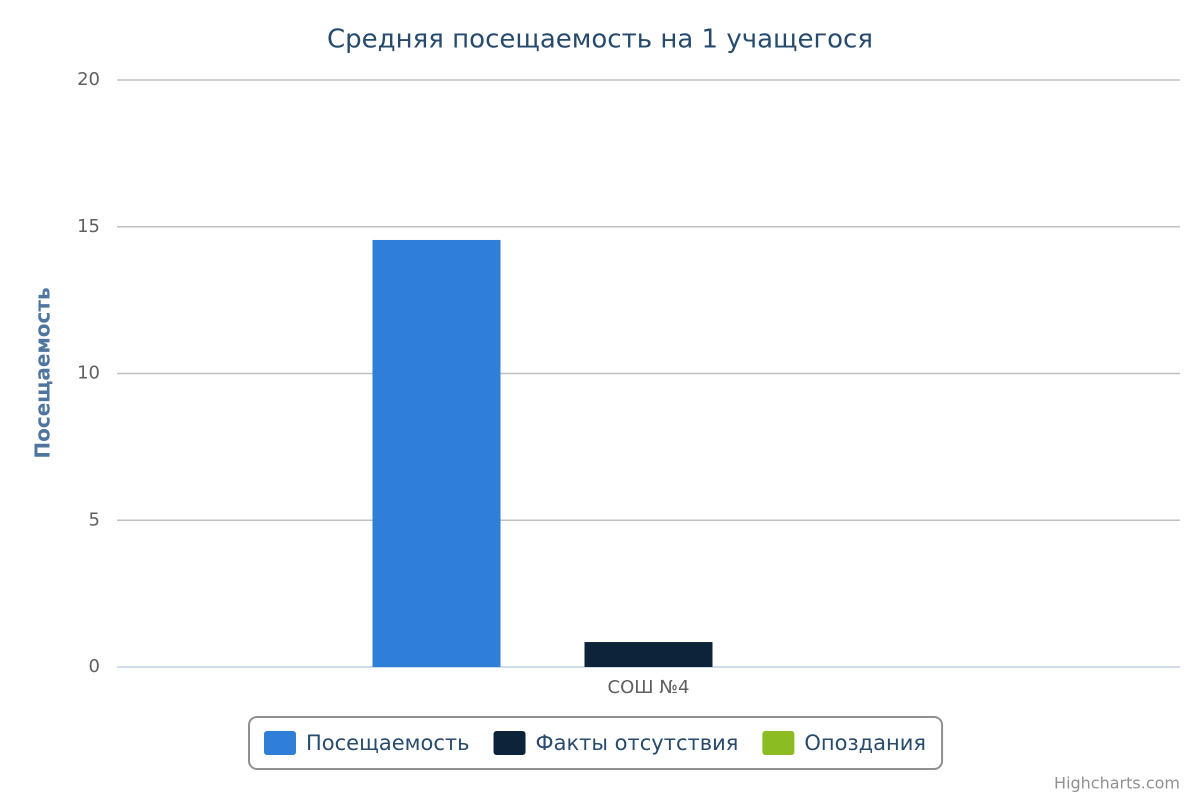 This screenshot has width=1200, height=800. I want to click on legend-label: Опоздания, so click(865, 743).